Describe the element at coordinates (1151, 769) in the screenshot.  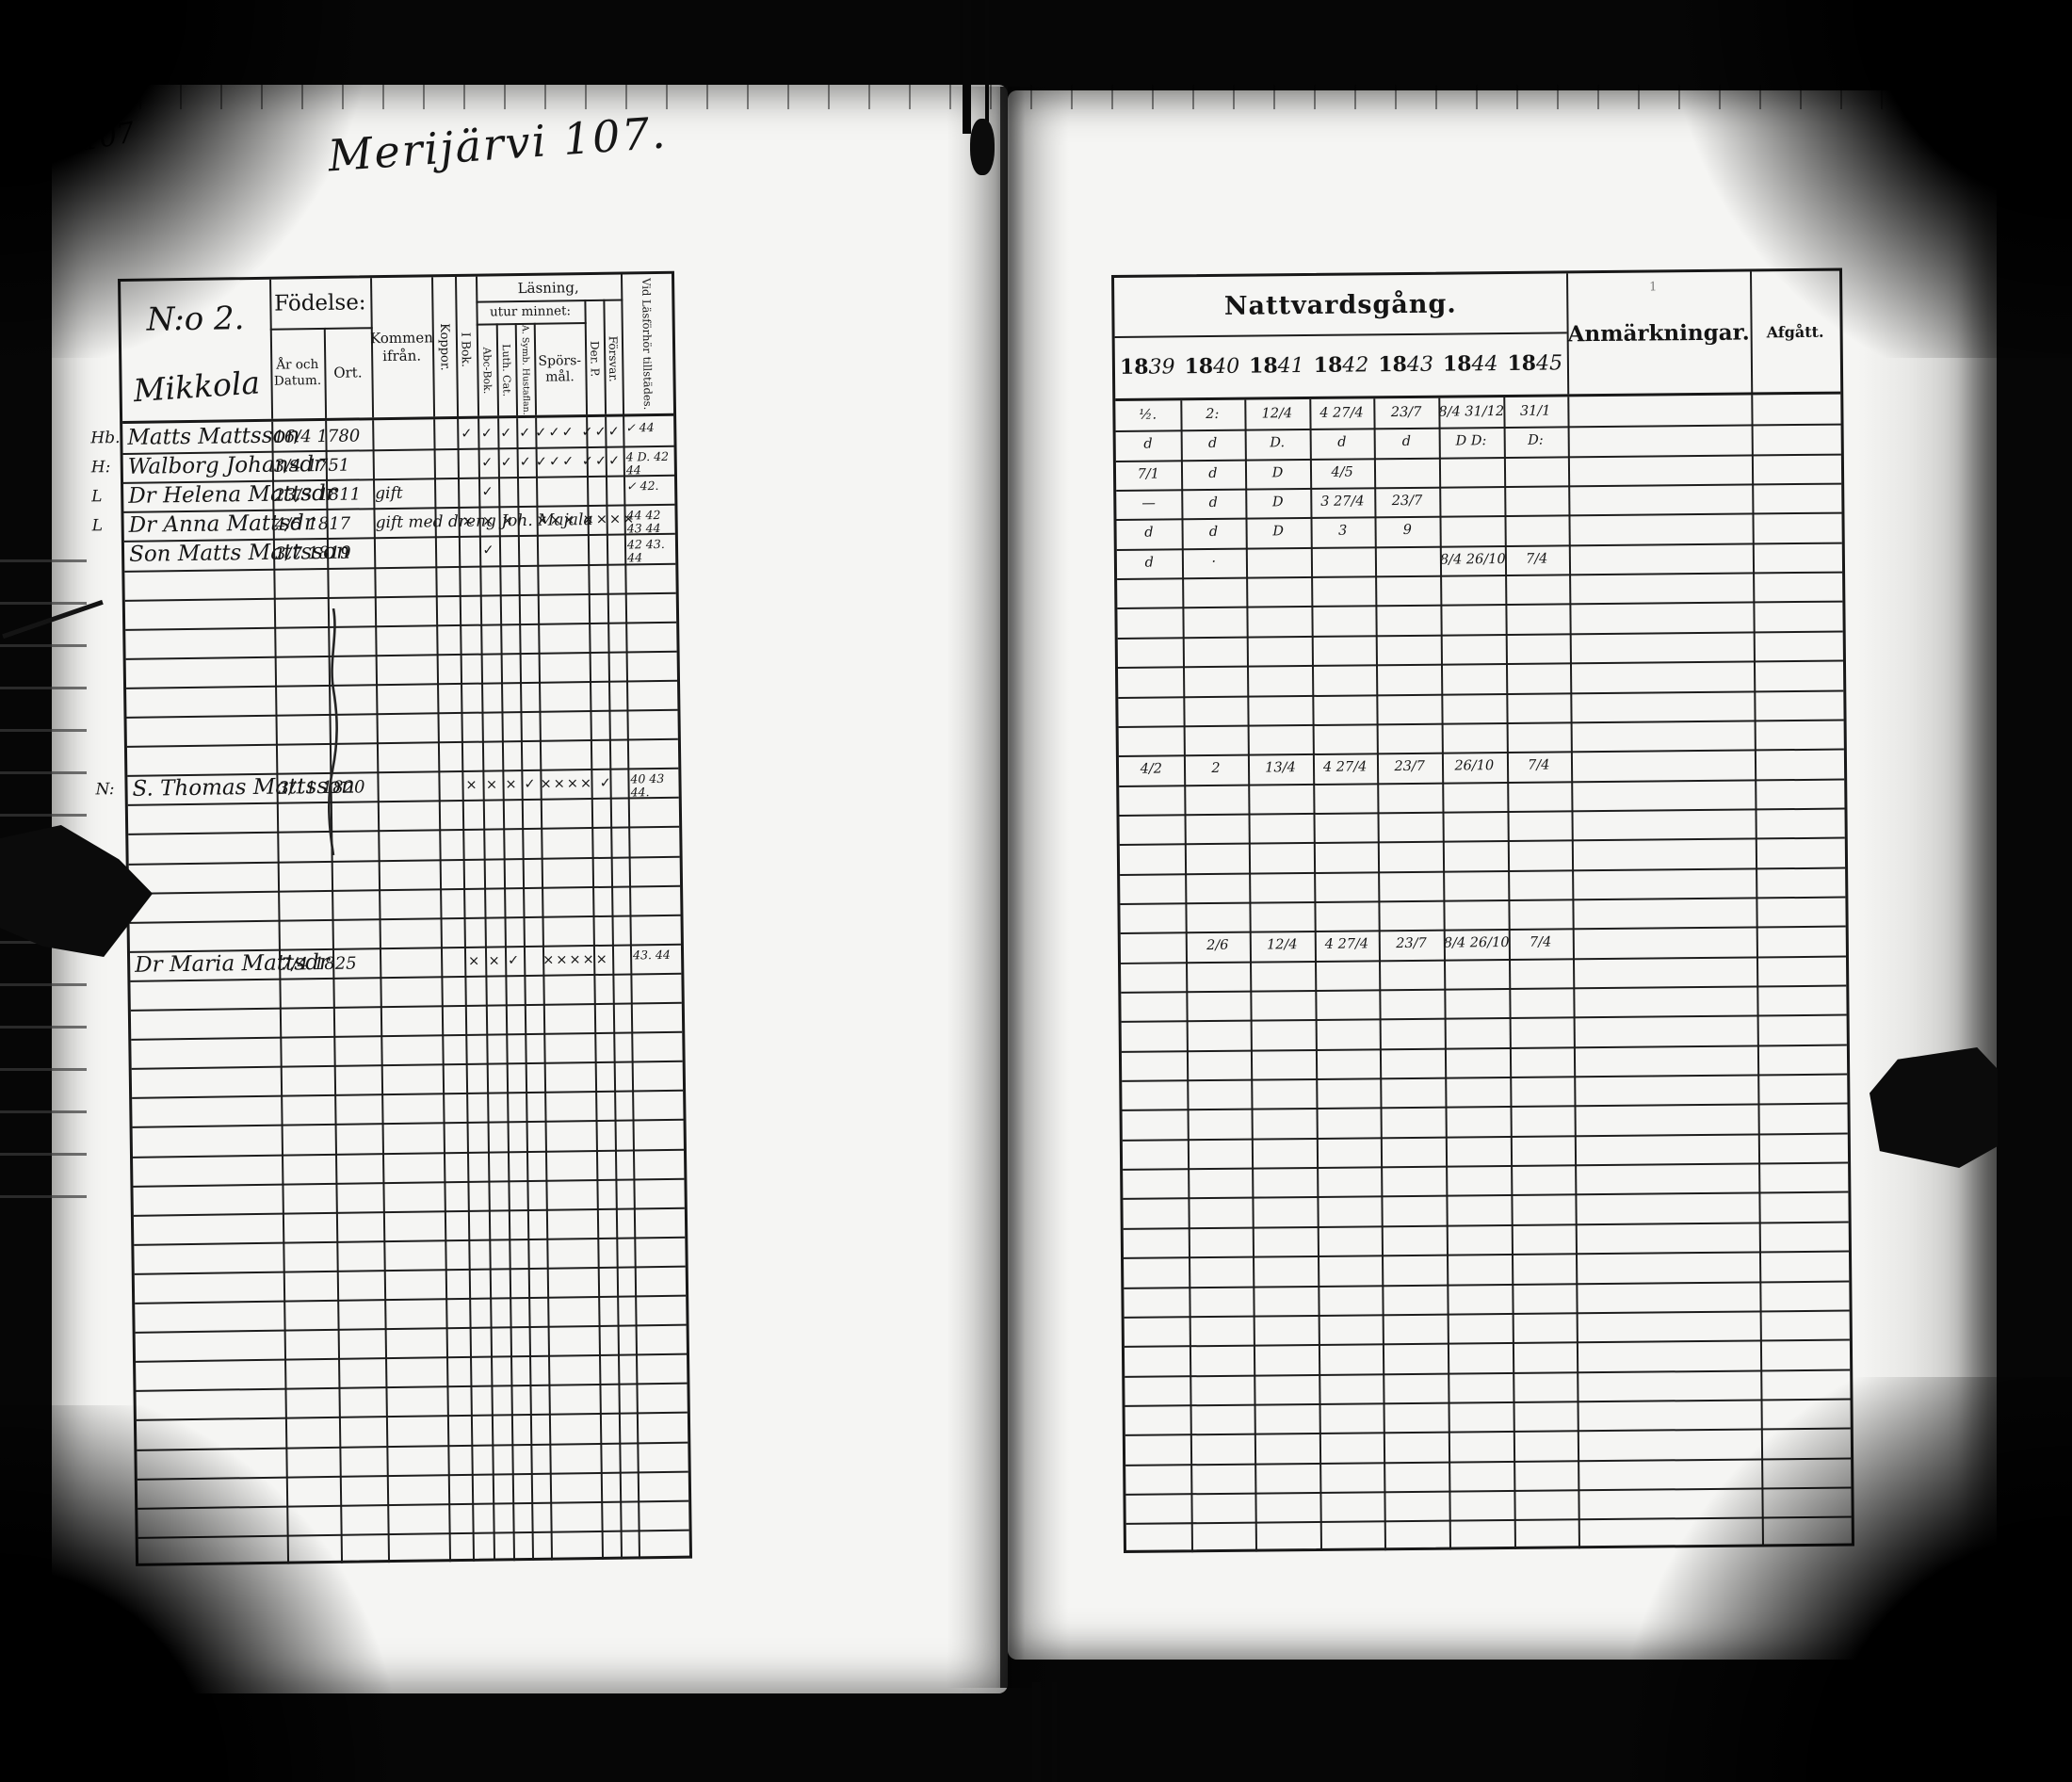
I see `communion-date: 4/2` at that location.